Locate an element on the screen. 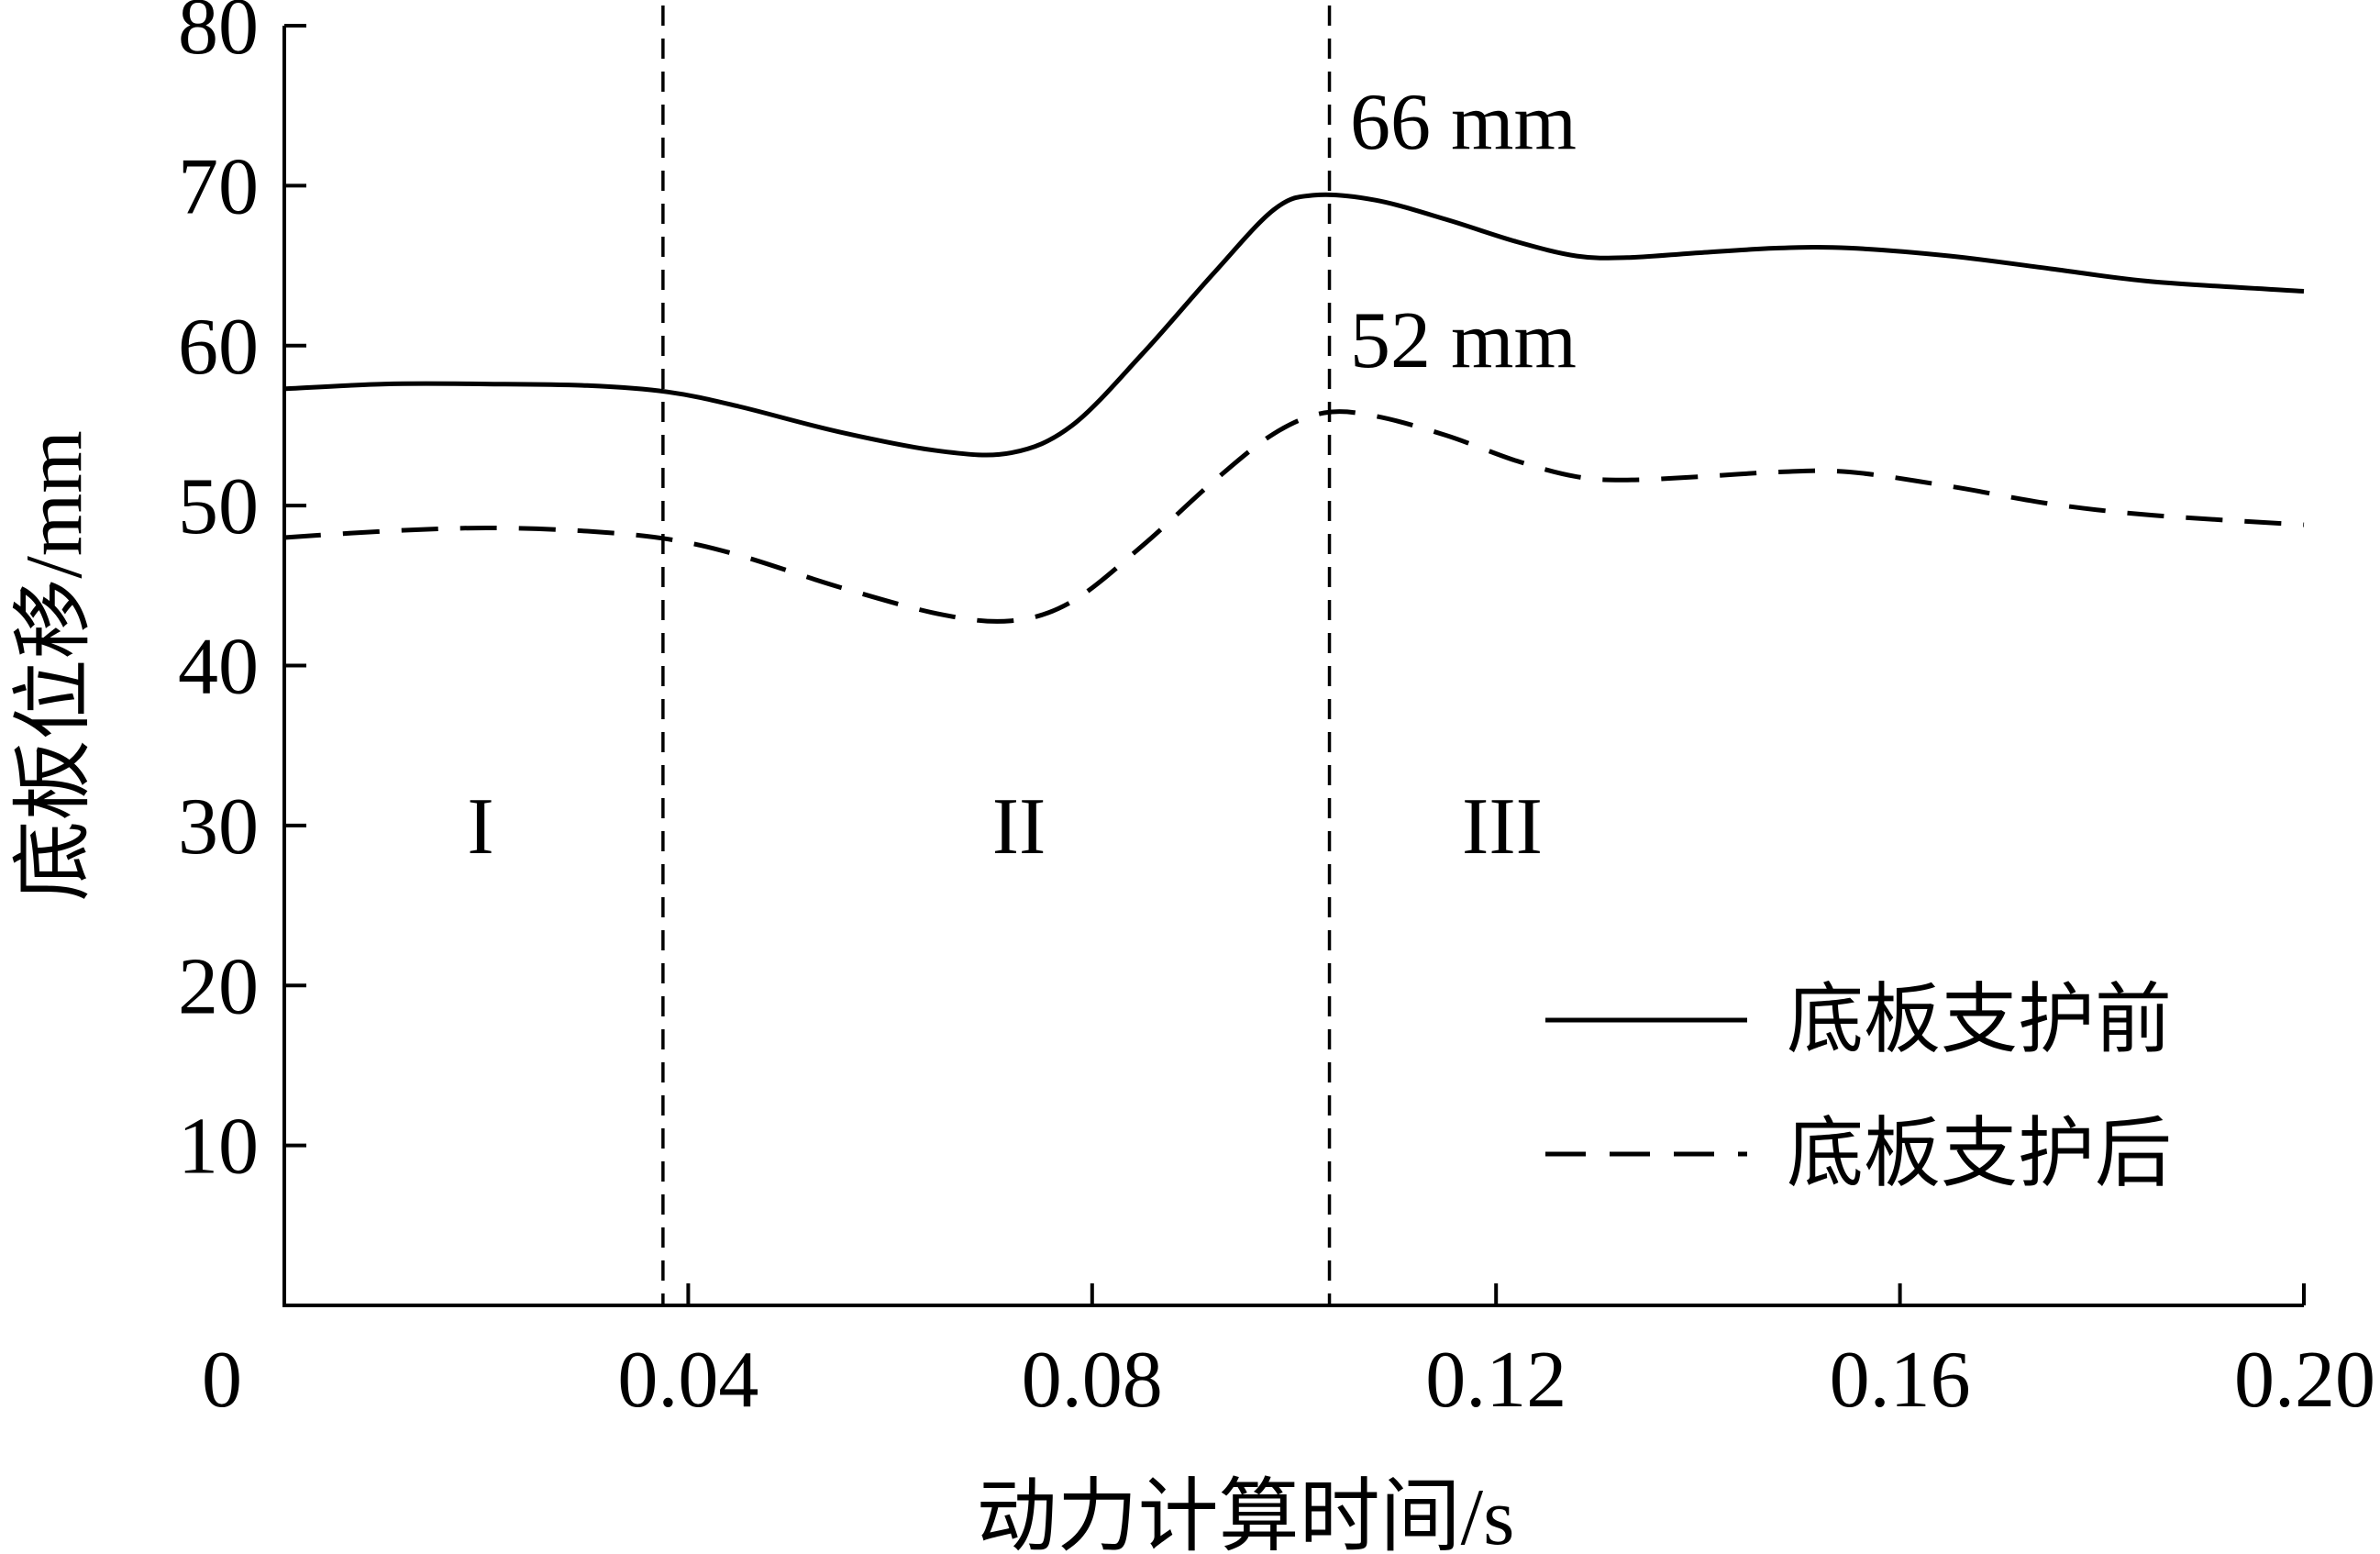 The height and width of the screenshot is (1554, 2380). x-tick-label: 0.08 is located at coordinates (1092, 1380).